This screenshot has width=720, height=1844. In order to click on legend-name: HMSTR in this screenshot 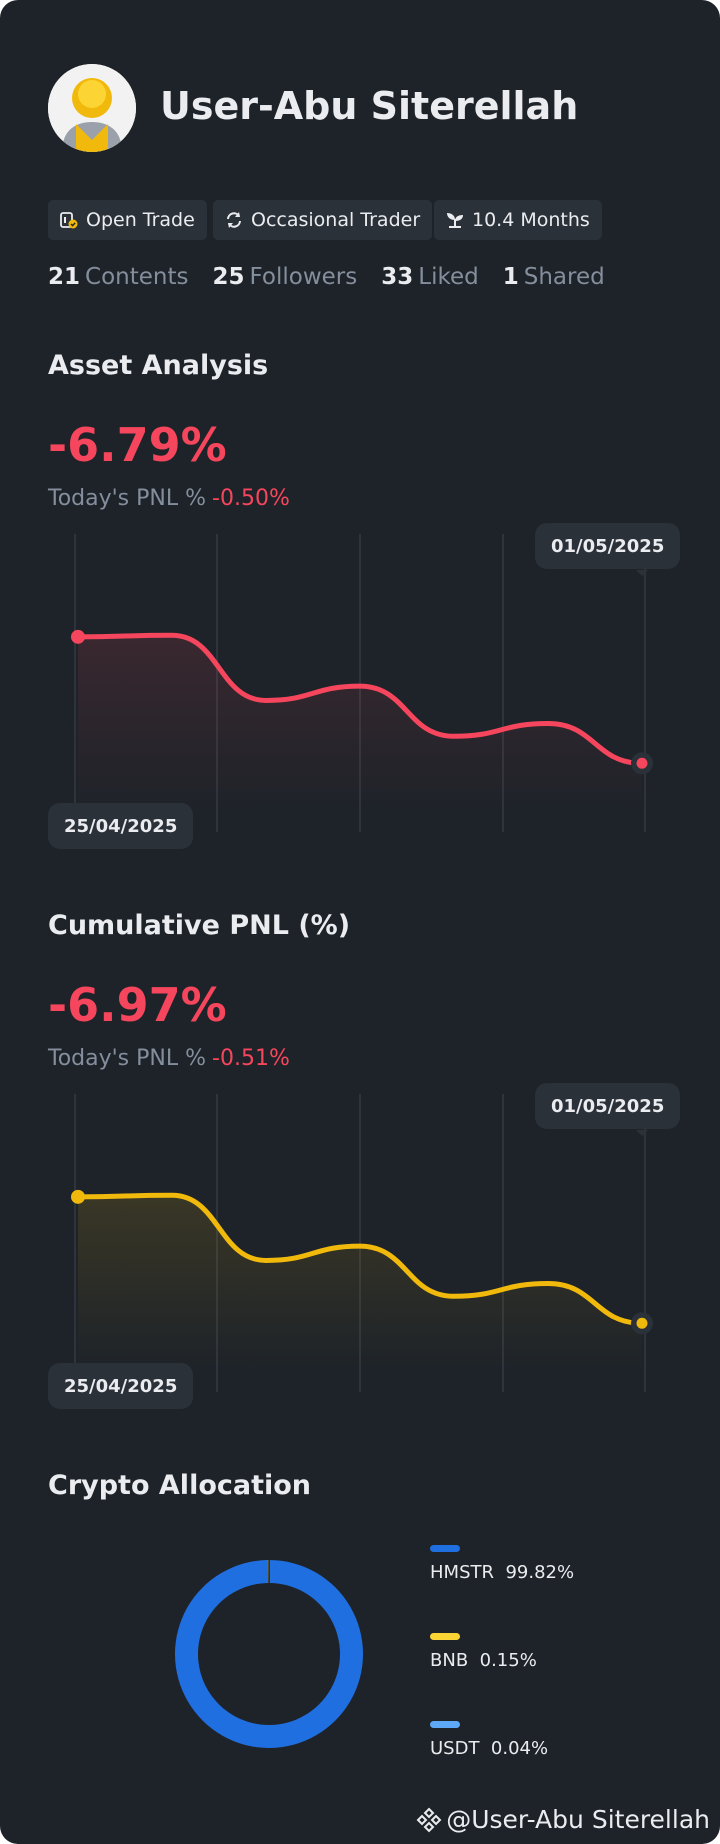, I will do `click(462, 1572)`.